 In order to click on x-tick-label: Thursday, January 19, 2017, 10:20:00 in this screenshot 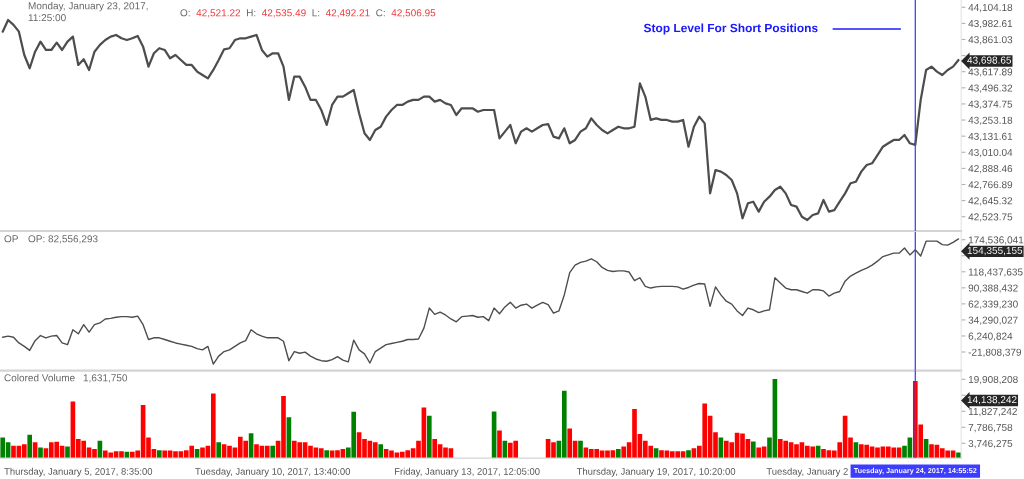, I will do `click(656, 472)`.